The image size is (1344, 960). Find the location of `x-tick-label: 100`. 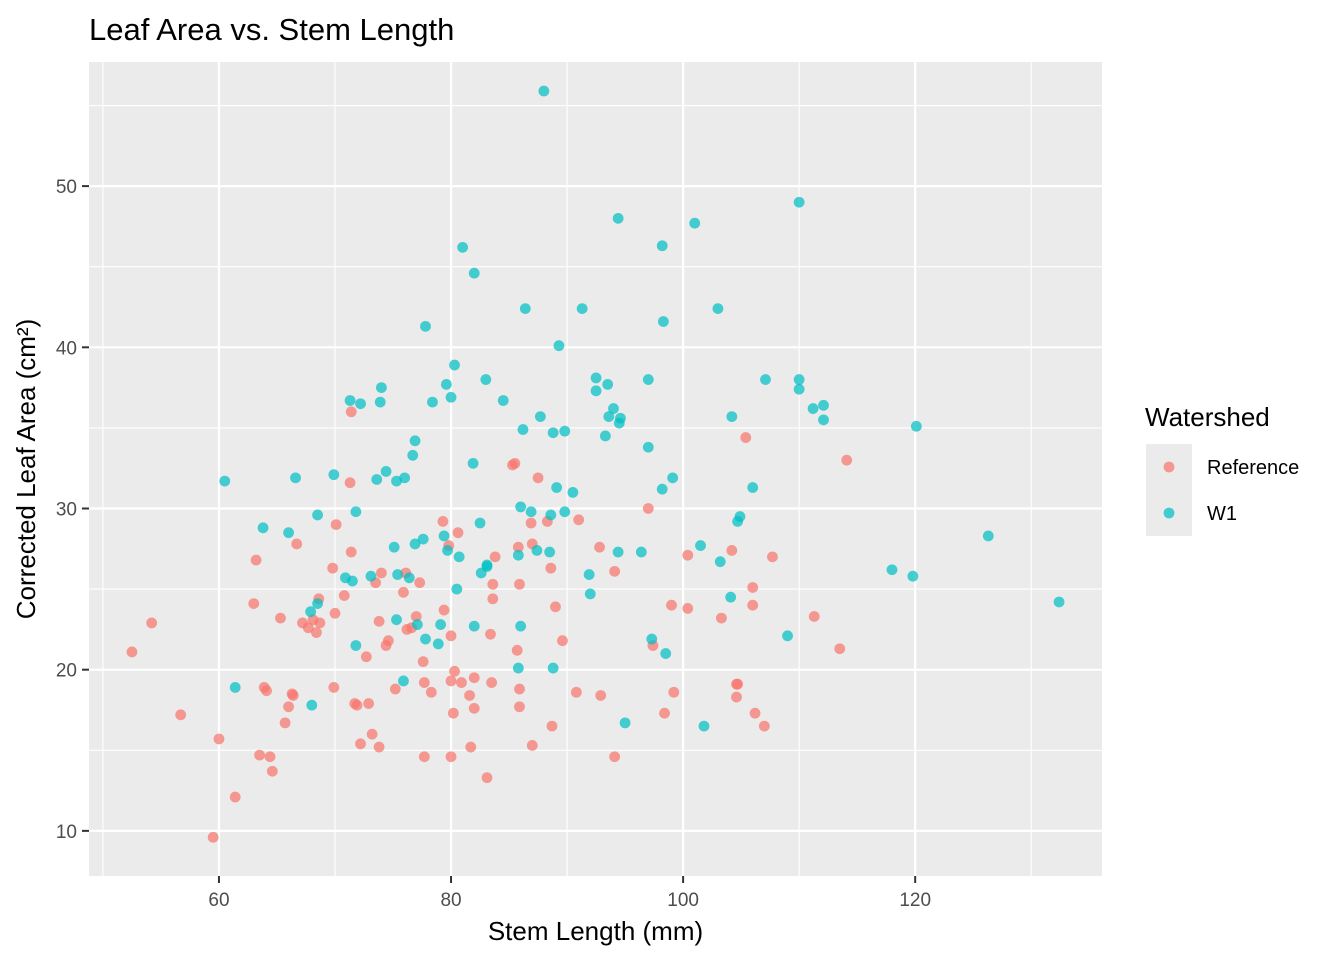

x-tick-label: 100 is located at coordinates (683, 900).